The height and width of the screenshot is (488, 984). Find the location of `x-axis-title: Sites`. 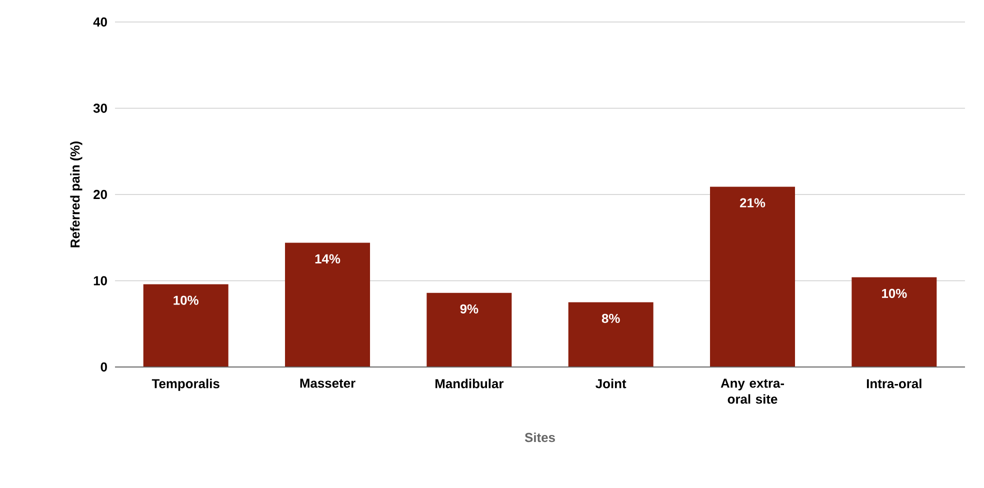

x-axis-title: Sites is located at coordinates (539, 437).